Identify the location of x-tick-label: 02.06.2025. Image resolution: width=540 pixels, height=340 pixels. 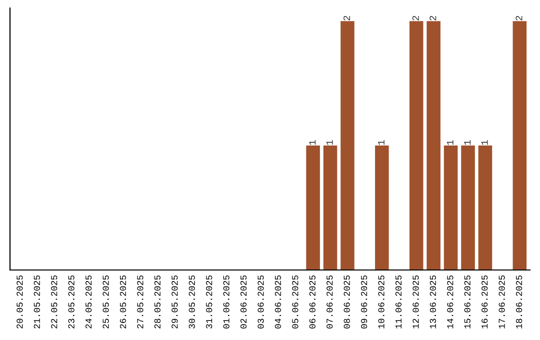
(243, 301).